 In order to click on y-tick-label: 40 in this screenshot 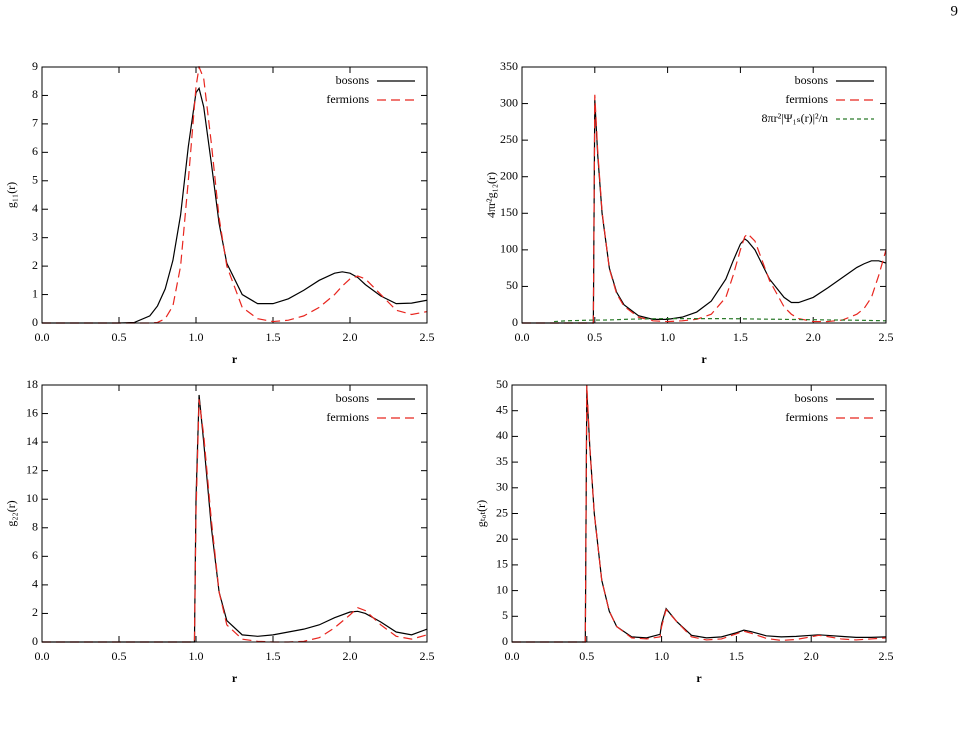, I will do `click(502, 435)`.